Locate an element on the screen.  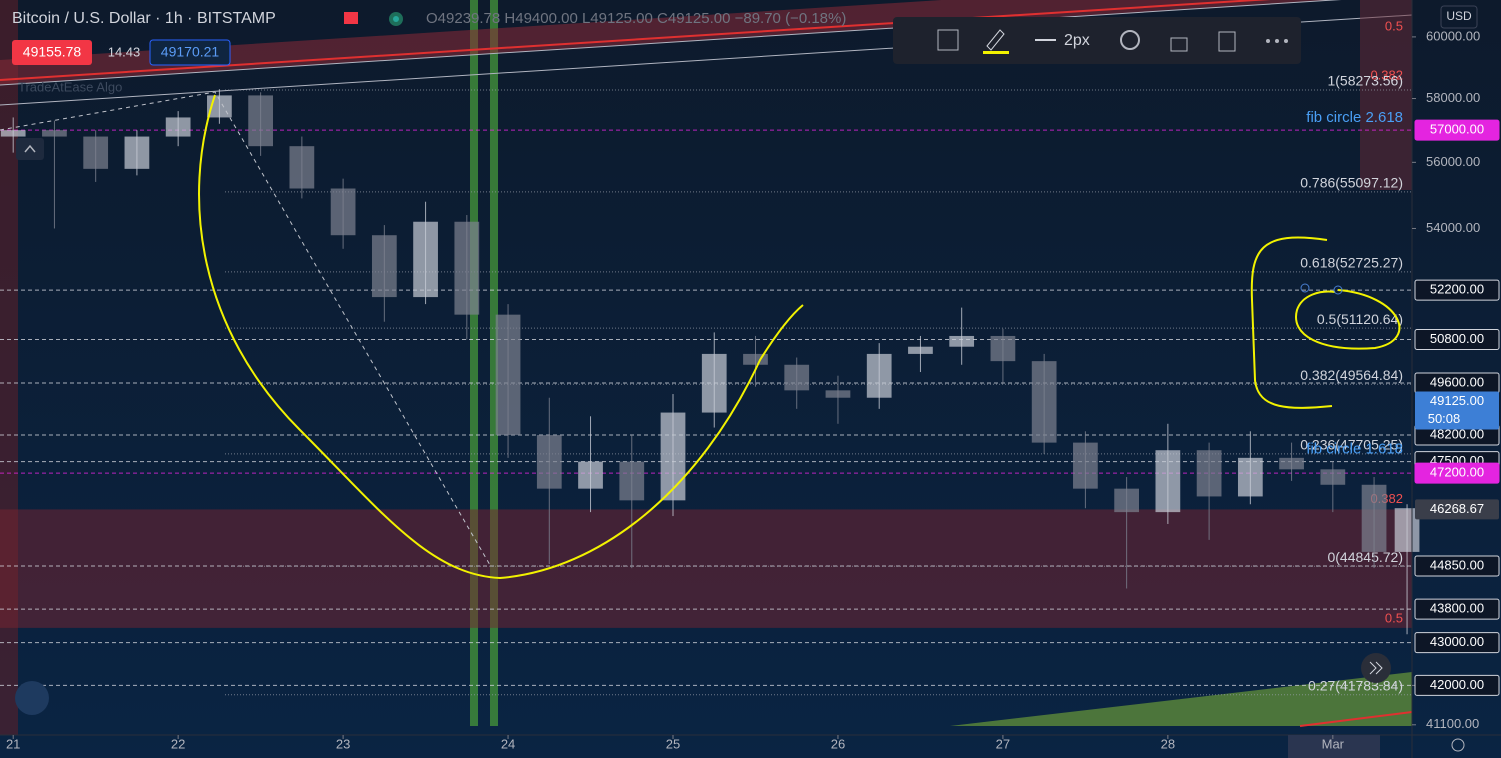
fib-label: 0.5(51120.64) is located at coordinates (1360, 319).